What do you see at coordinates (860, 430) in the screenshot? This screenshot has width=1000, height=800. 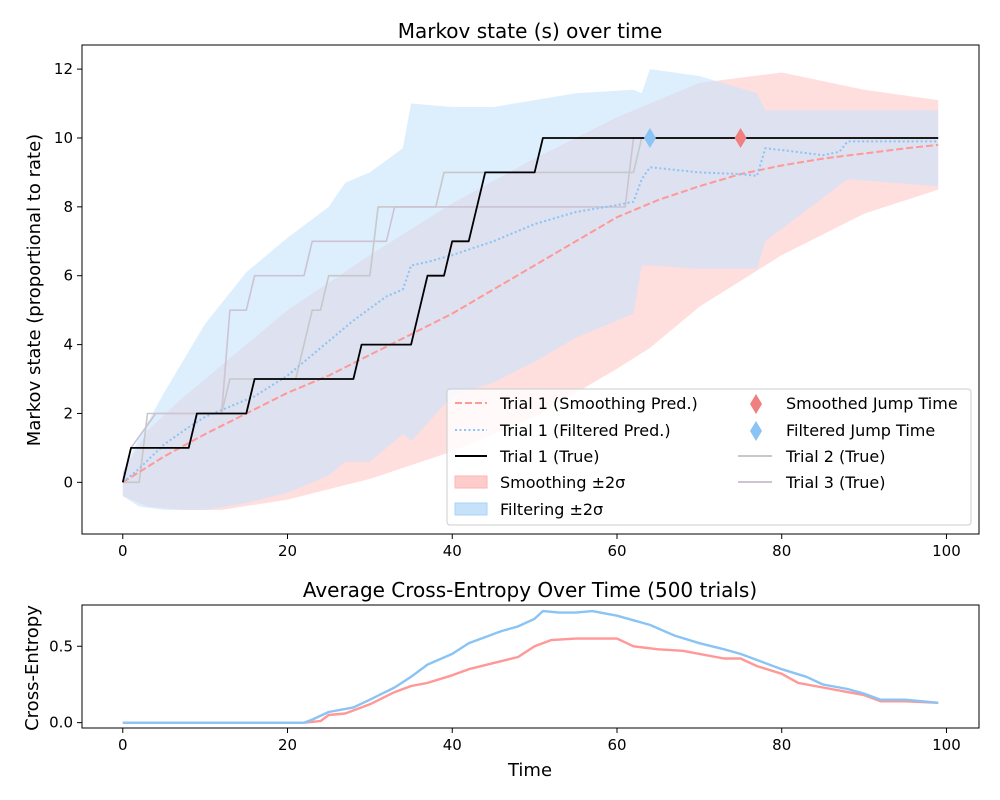 I see `legend-label-filtered-jump: Filtered Jump Time` at bounding box center [860, 430].